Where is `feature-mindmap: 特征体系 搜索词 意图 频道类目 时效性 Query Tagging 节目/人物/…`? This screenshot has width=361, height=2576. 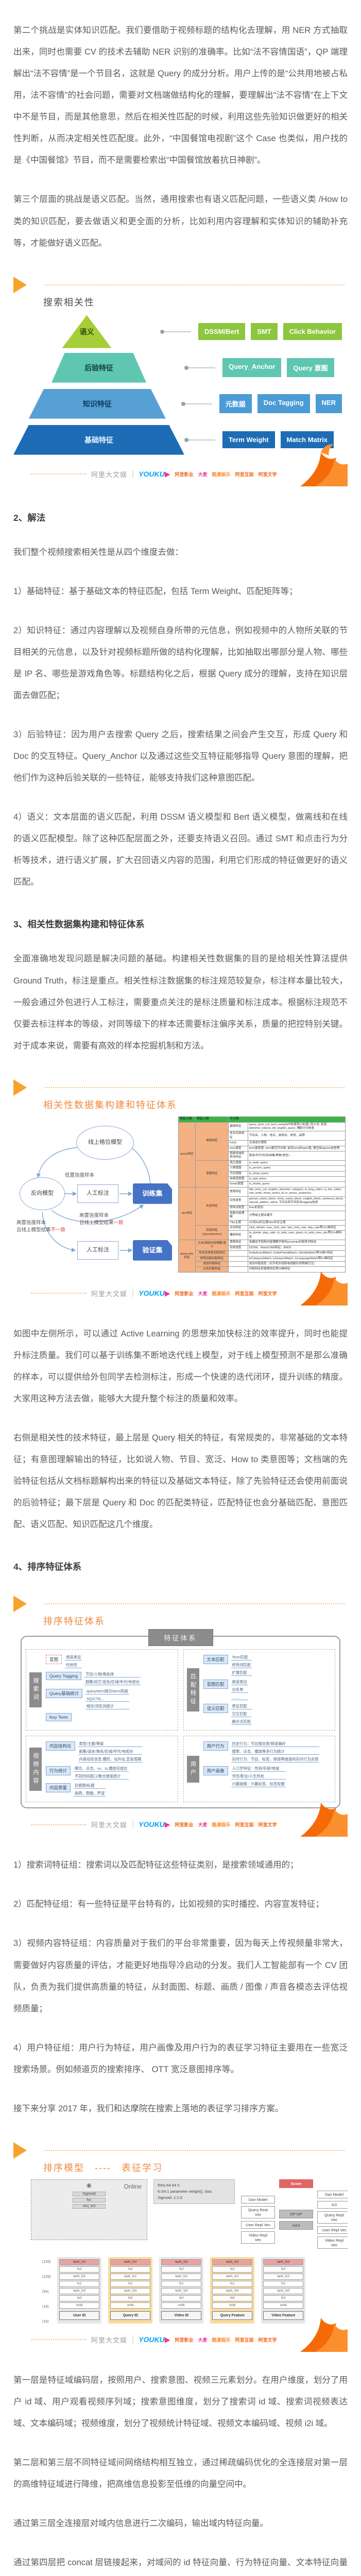
feature-mindmap: 特征体系 搜索词 意图 频道类目 时效性 Query Tagging 节目/人物/… is located at coordinates (180, 1719).